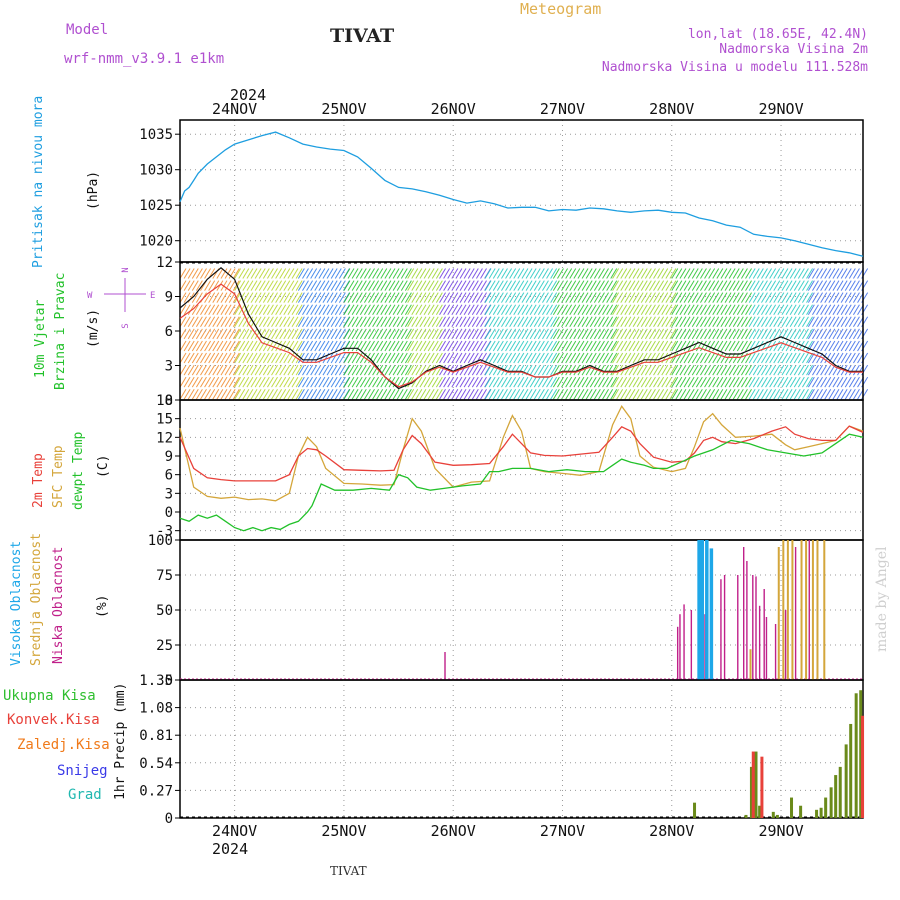 The height and width of the screenshot is (900, 900). What do you see at coordinates (85, 795) in the screenshot?
I see `precip-legend-item: Grad` at bounding box center [85, 795].